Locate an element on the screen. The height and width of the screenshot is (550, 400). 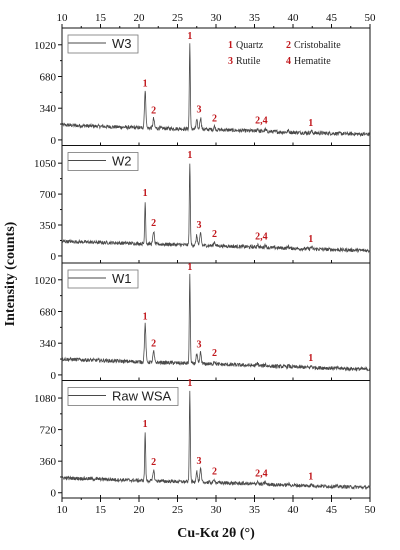
top-x-tick-label: 15 is located at coordinates (101, 18).